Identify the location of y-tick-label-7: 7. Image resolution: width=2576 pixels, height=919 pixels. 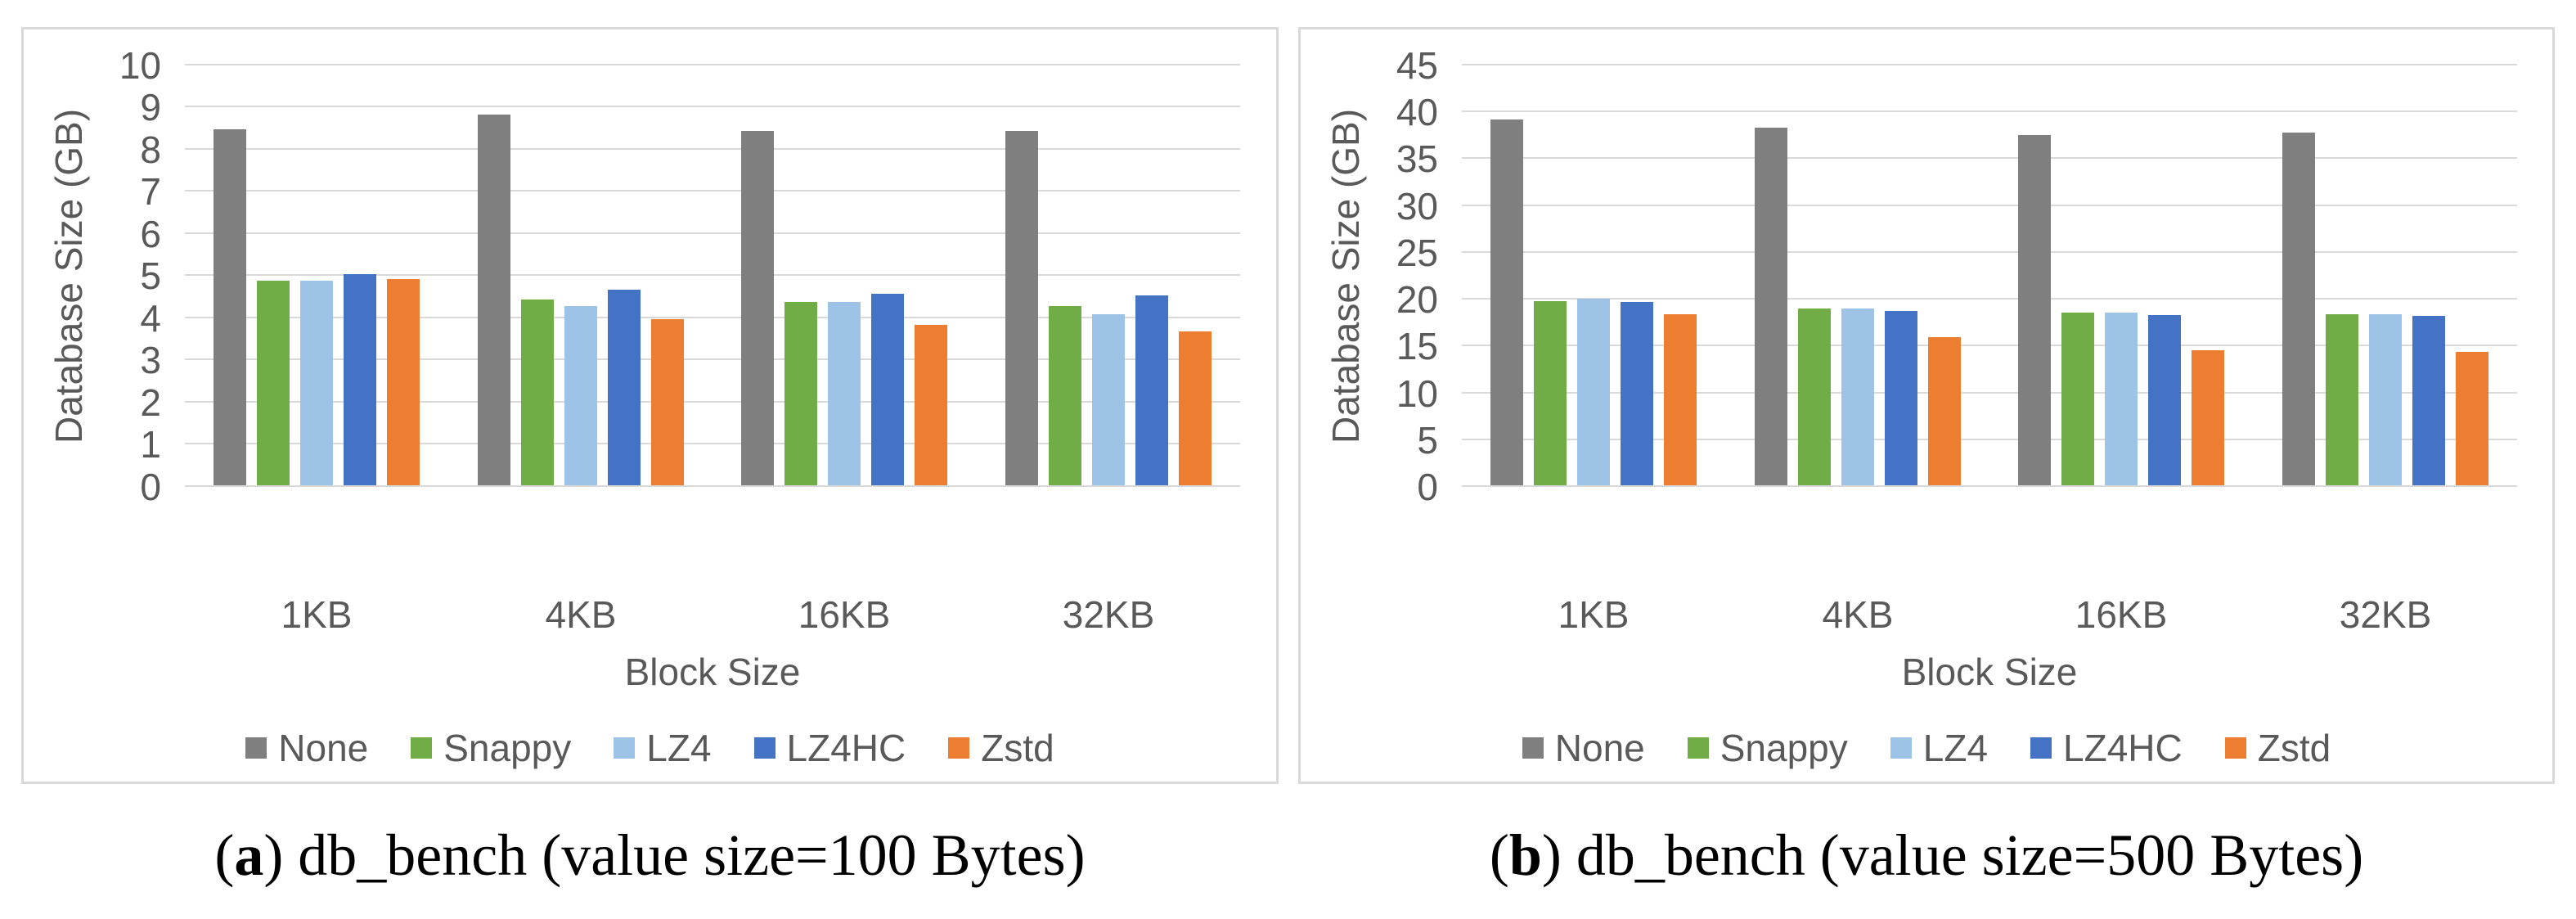
(150, 191).